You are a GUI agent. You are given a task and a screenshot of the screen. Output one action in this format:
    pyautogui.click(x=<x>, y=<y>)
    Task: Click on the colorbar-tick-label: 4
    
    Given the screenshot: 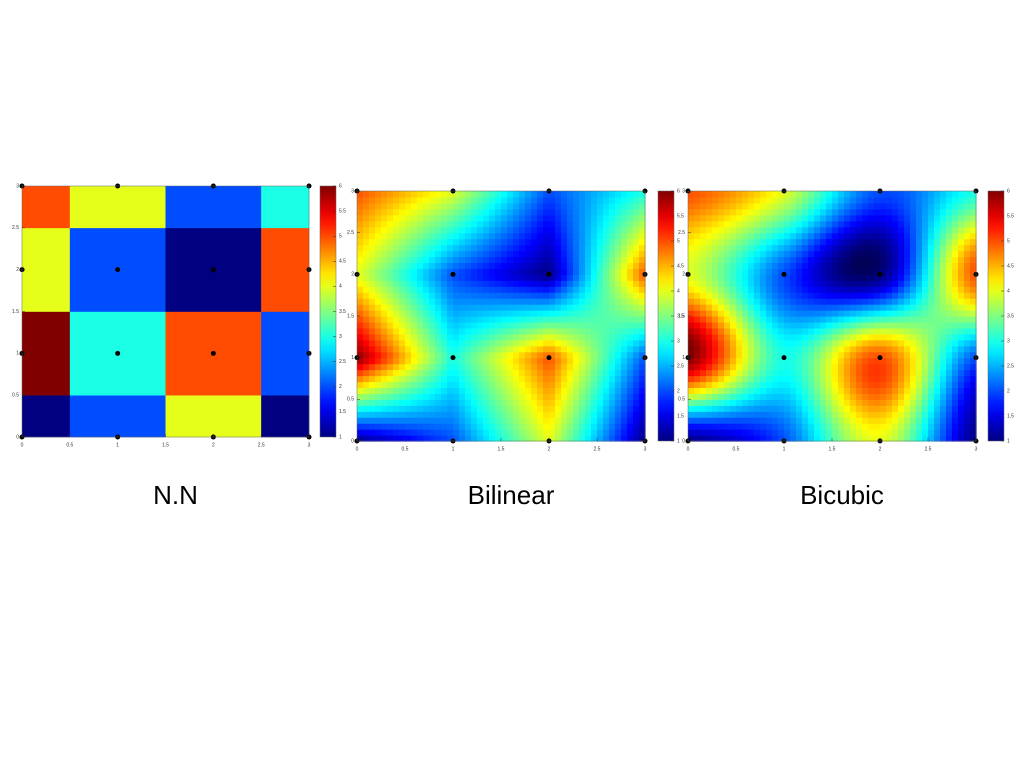 What is the action you would take?
    pyautogui.click(x=340, y=287)
    